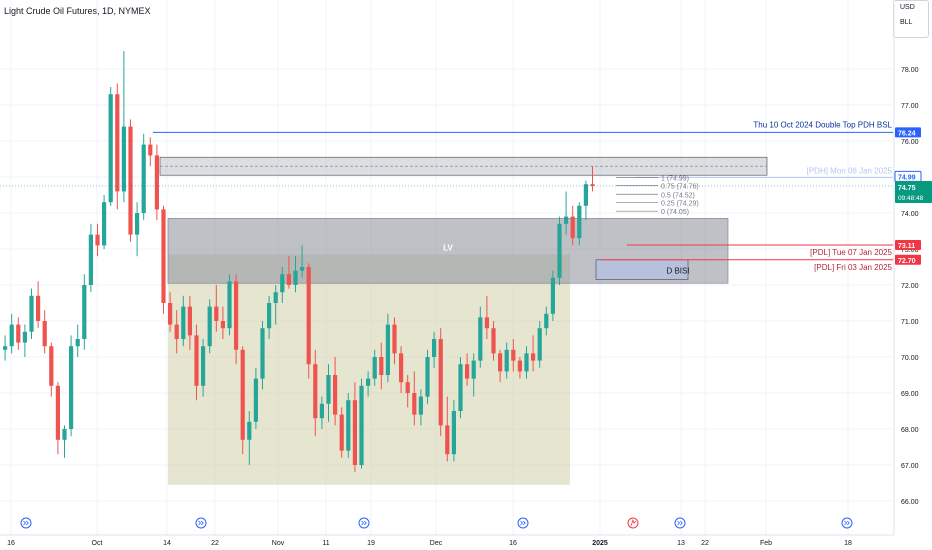  Describe the element at coordinates (447, 540) in the screenshot. I see `time-axis: 16 Oct 14 22 Nov 11 19 Dec 16 2025 13 22 Feb 18` at that location.